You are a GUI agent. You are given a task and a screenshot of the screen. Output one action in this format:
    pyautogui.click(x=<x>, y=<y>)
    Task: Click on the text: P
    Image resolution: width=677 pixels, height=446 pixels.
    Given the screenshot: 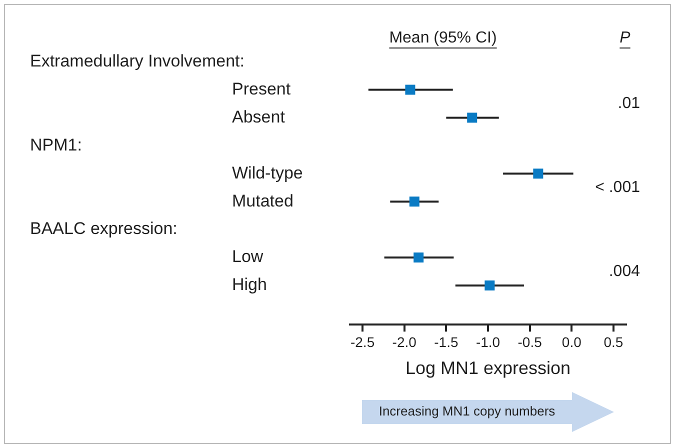 What is the action you would take?
    pyautogui.click(x=625, y=37)
    